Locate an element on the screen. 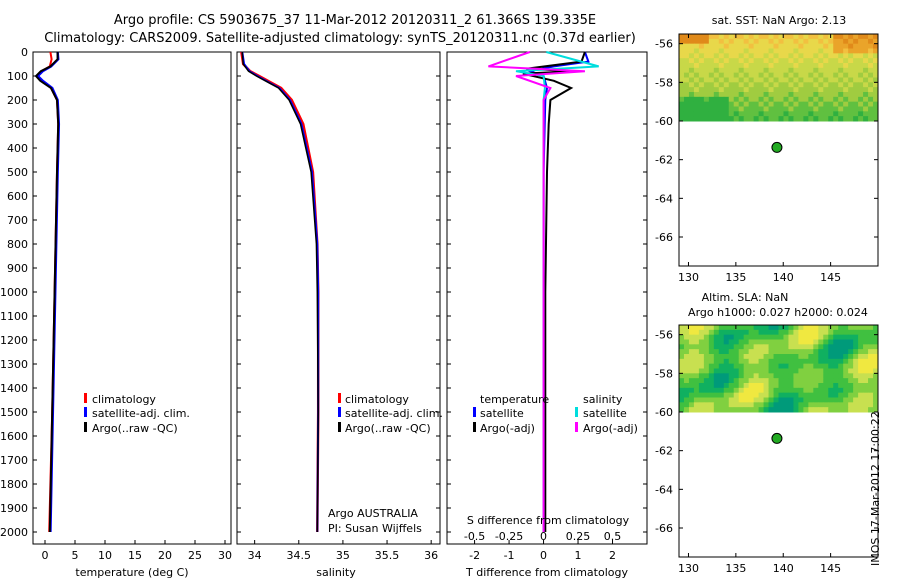  series-line-salinity-satellite is located at coordinates (557, 291).